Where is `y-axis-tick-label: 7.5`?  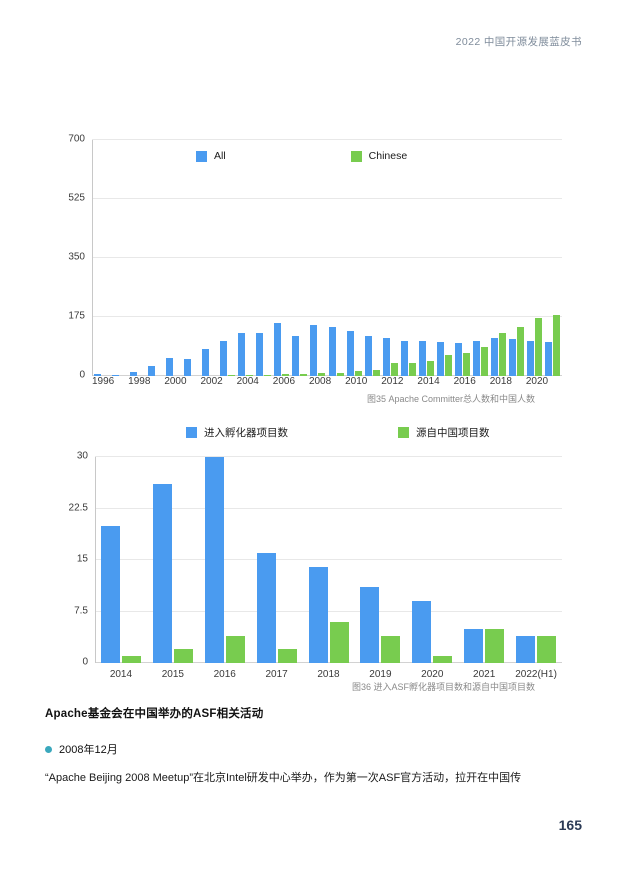
y-axis-tick-label: 7.5 is located at coordinates (81, 610).